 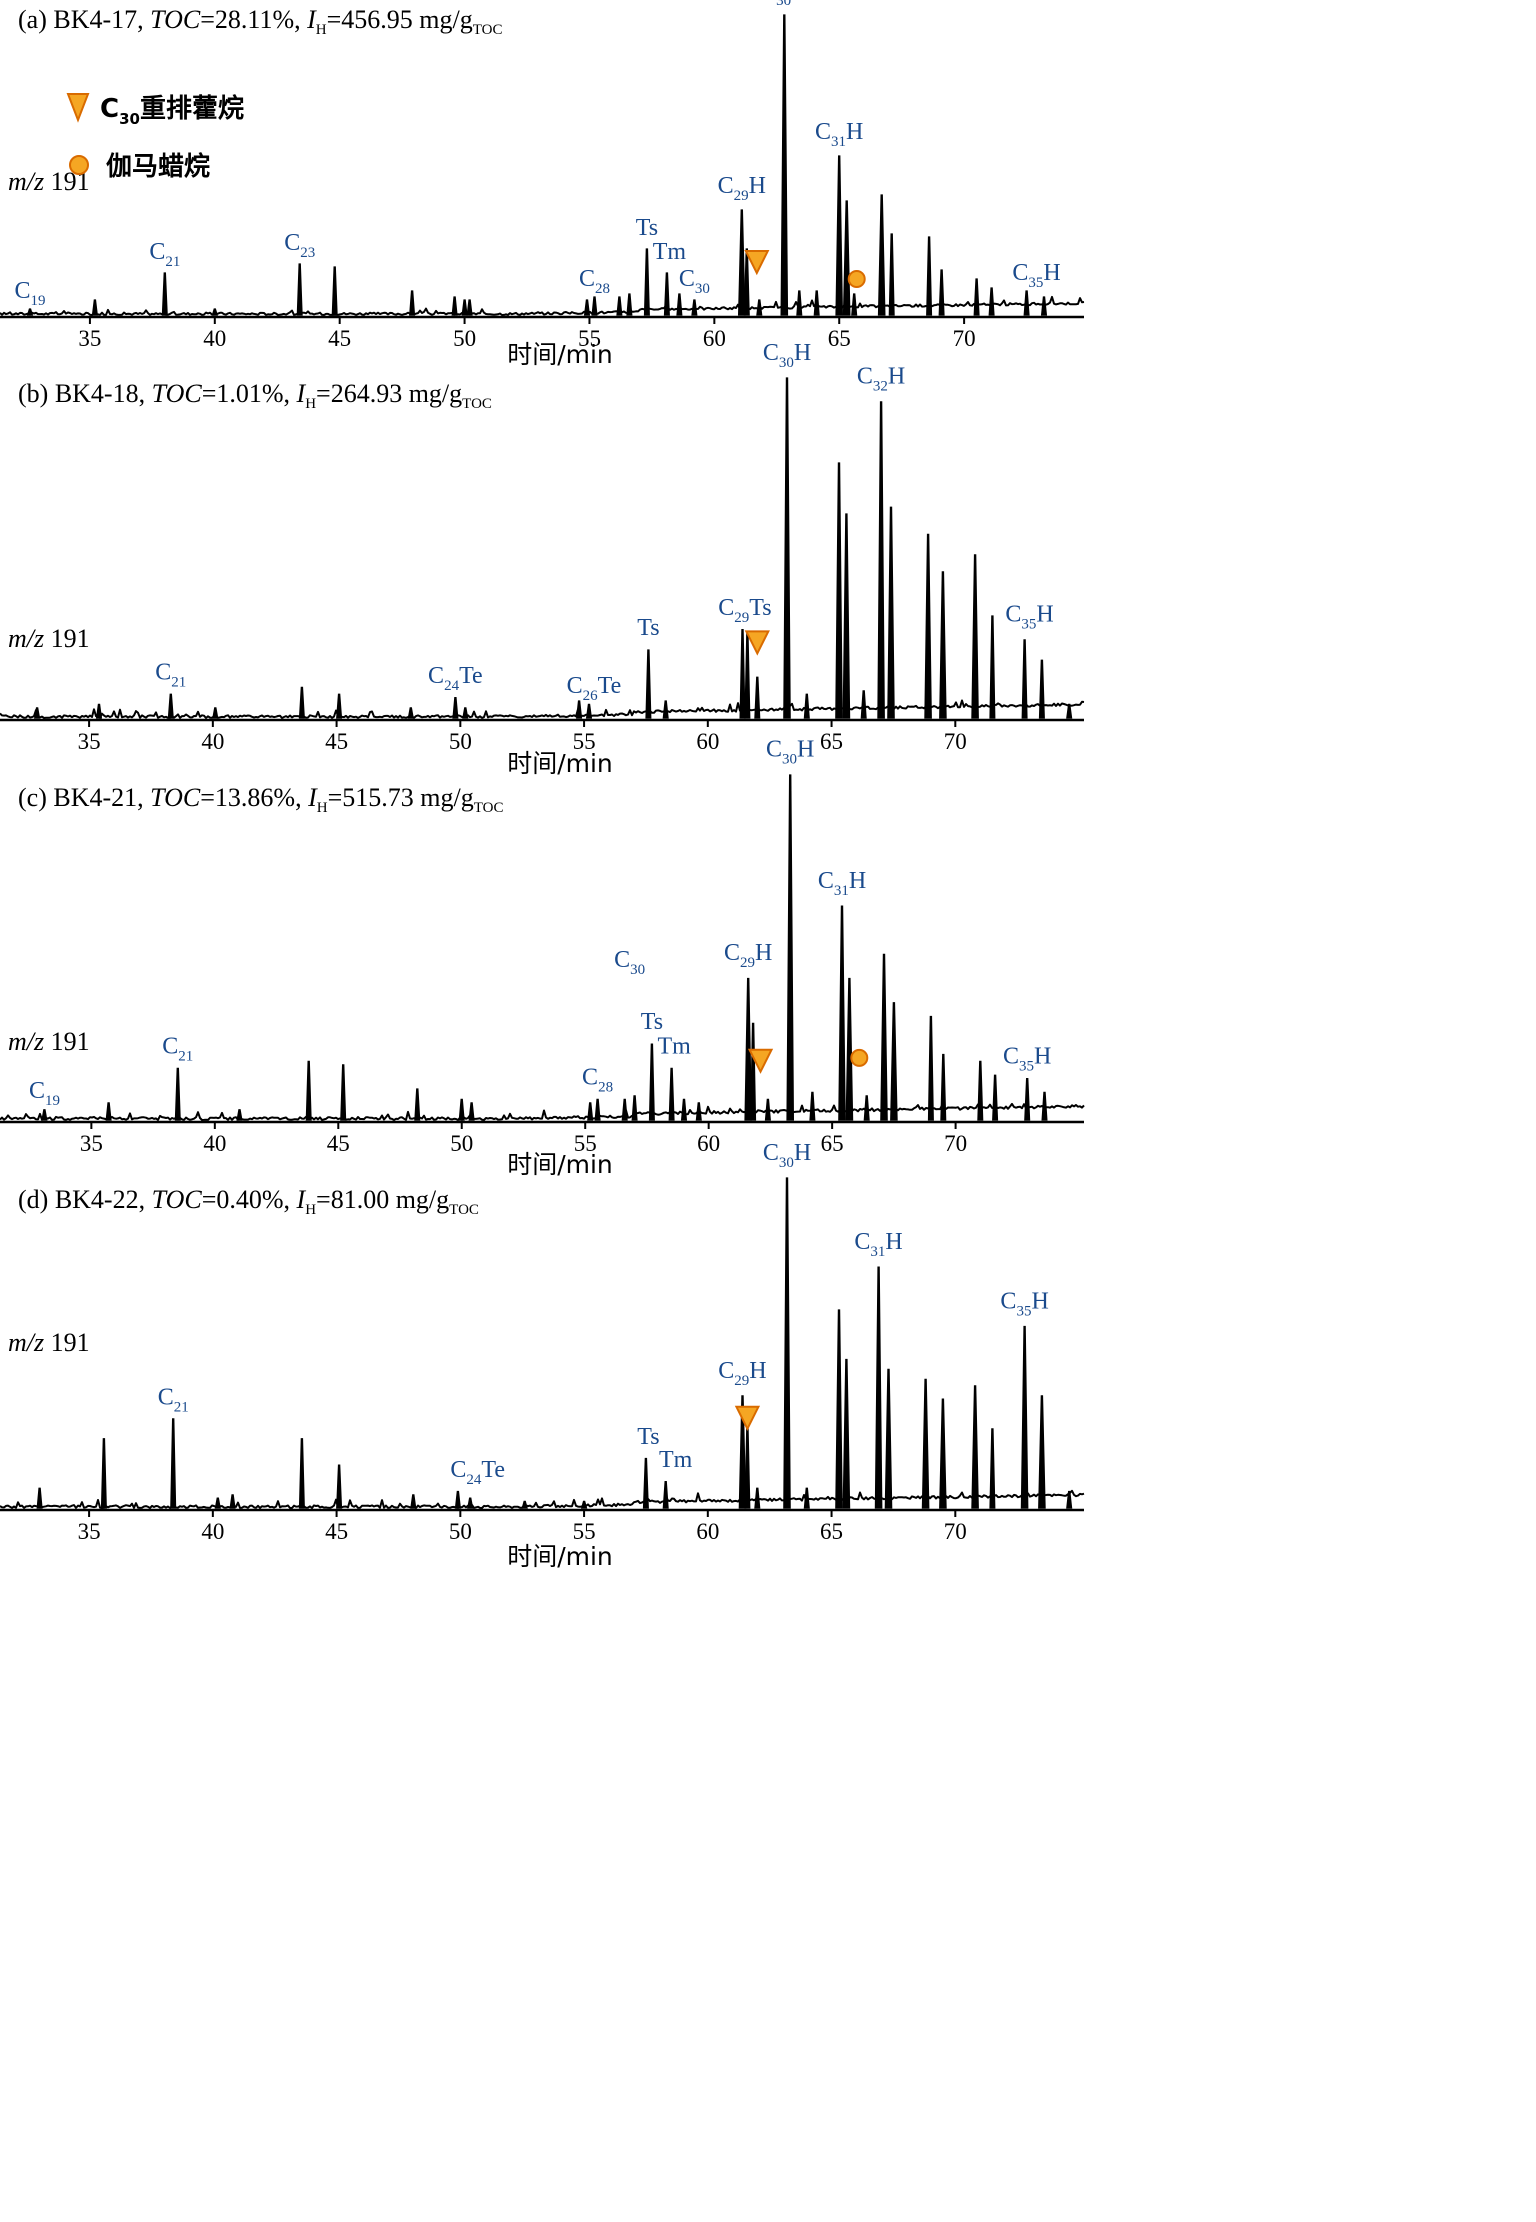 What do you see at coordinates (831, 1531) in the screenshot?
I see `x-tick-label: 65` at bounding box center [831, 1531].